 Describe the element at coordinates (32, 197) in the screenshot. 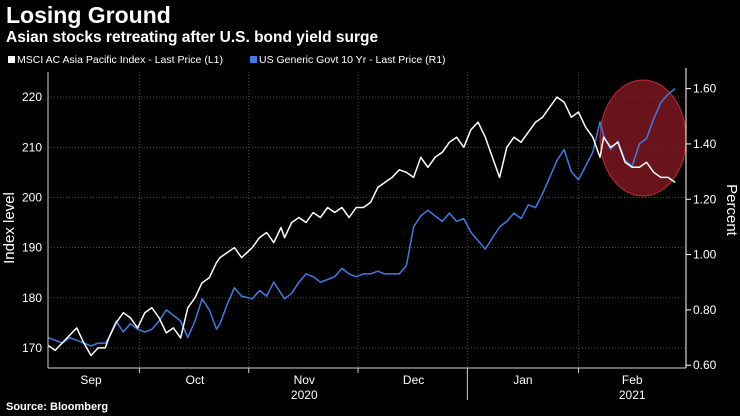

I see `y-left-tick-label: 200` at that location.